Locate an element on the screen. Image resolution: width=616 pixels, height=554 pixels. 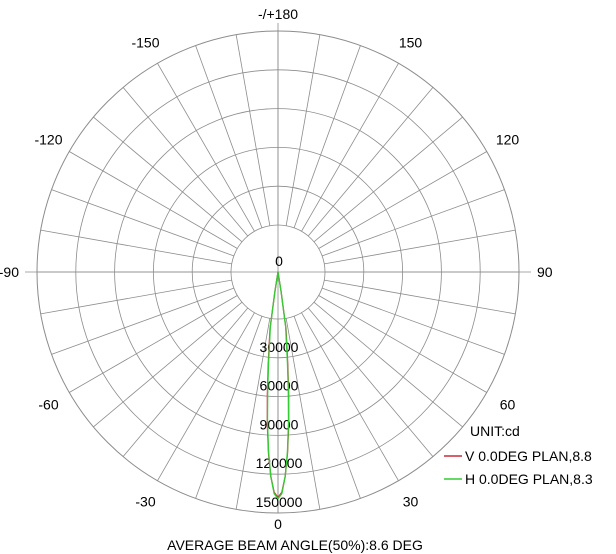
series-curves is located at coordinates (278, 385).